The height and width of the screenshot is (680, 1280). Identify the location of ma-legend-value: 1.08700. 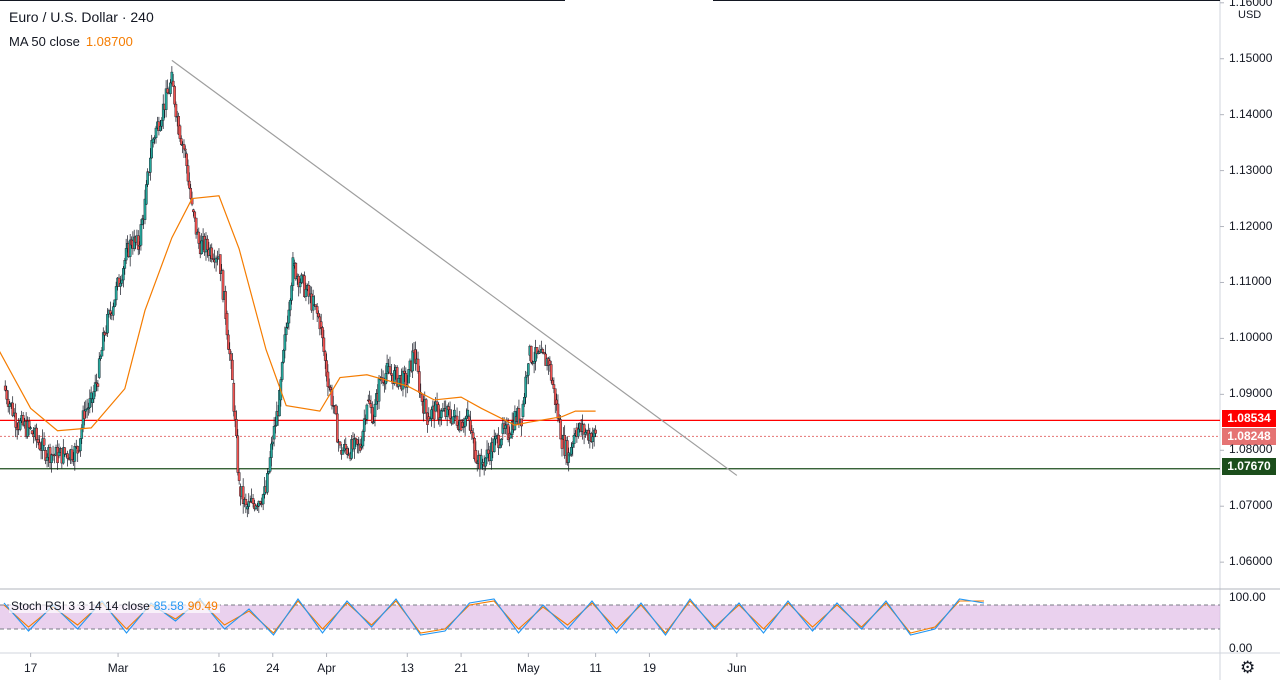
(109, 41).